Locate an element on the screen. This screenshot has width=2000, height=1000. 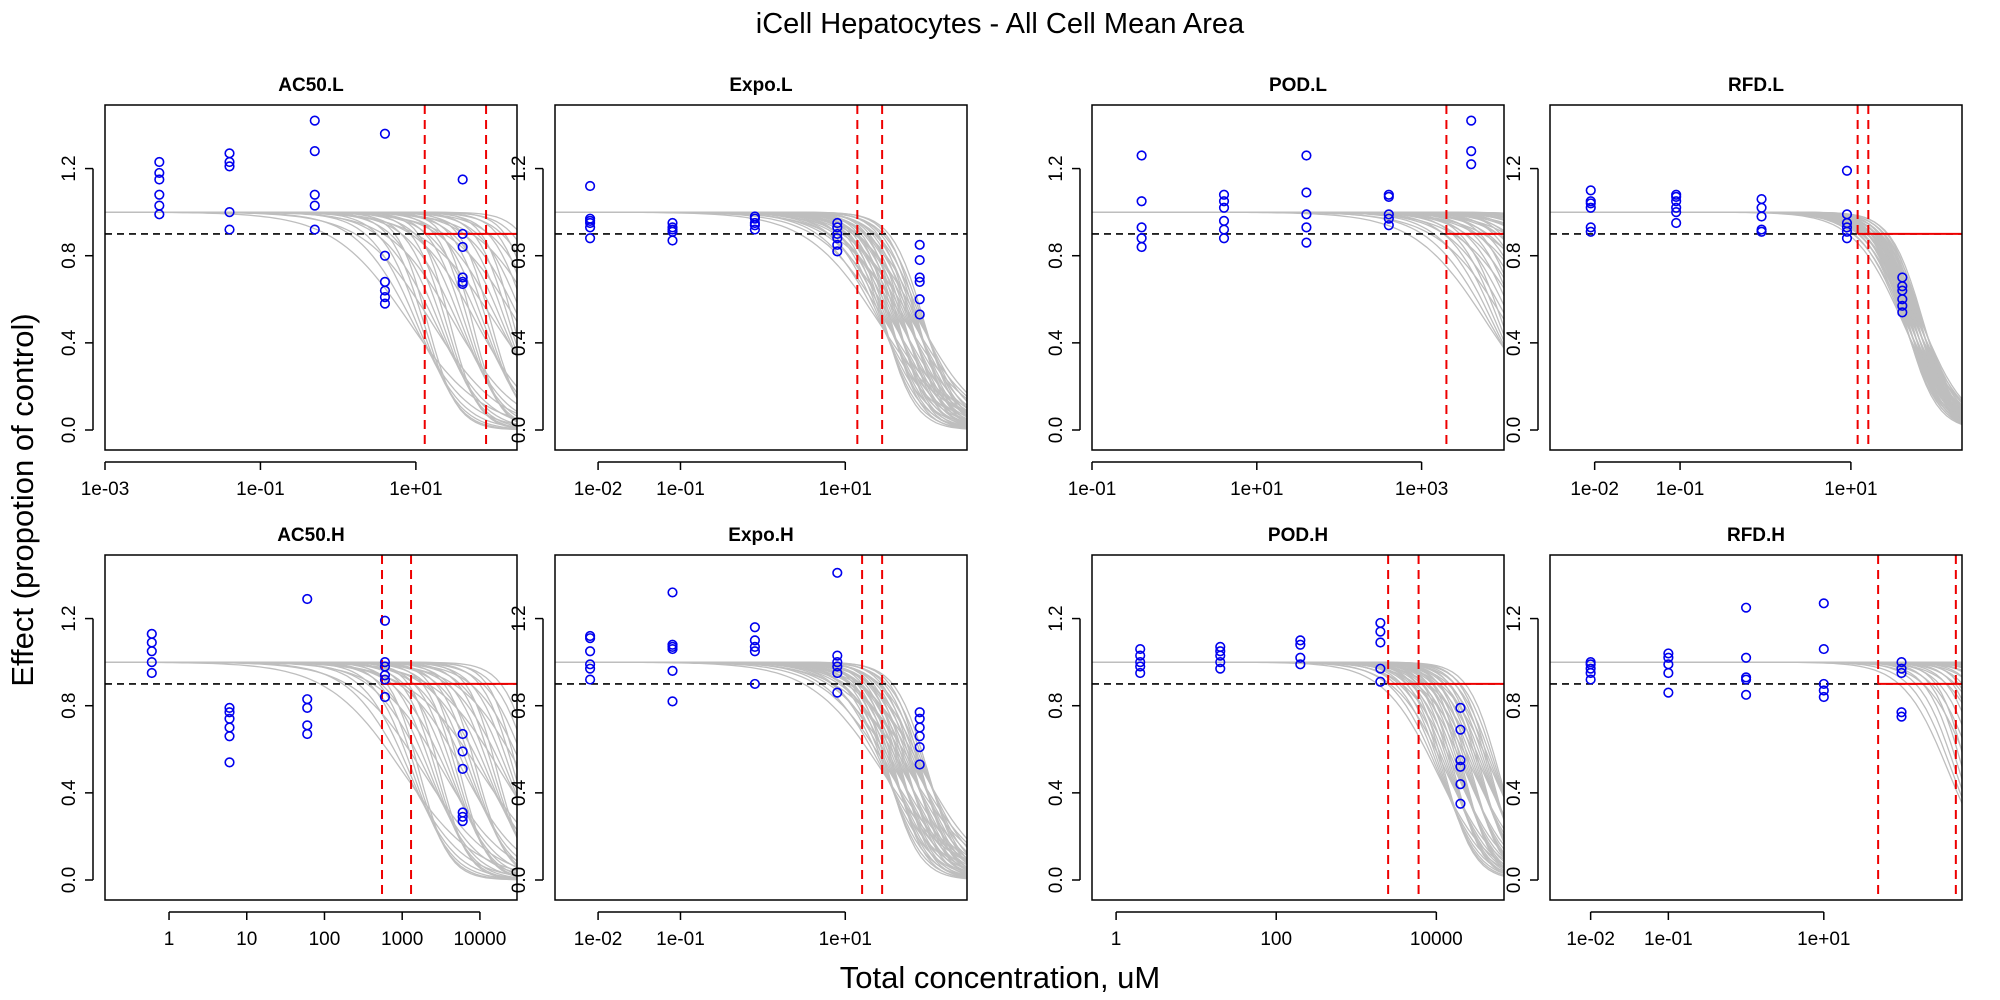
panel-rfd-h: RFD.H 1e-02 1e-01 1e+01 0.0 0.4 0.8 1.2 is located at coordinates (1733, 737).